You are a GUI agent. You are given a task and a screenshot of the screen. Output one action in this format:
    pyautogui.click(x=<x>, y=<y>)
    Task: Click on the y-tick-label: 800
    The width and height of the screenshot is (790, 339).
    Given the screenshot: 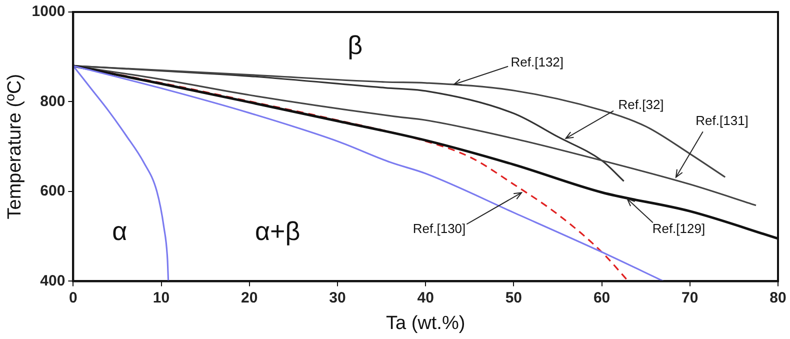 What is the action you would take?
    pyautogui.click(x=53, y=101)
    